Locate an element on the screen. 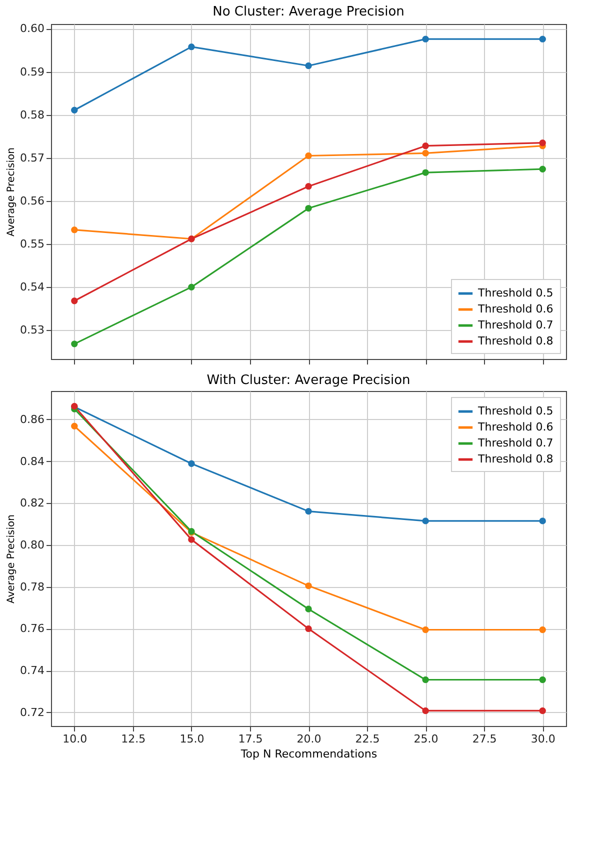 Image resolution: width=605 pixels, height=855 pixels. x-tick-label: 25.0 is located at coordinates (426, 739).